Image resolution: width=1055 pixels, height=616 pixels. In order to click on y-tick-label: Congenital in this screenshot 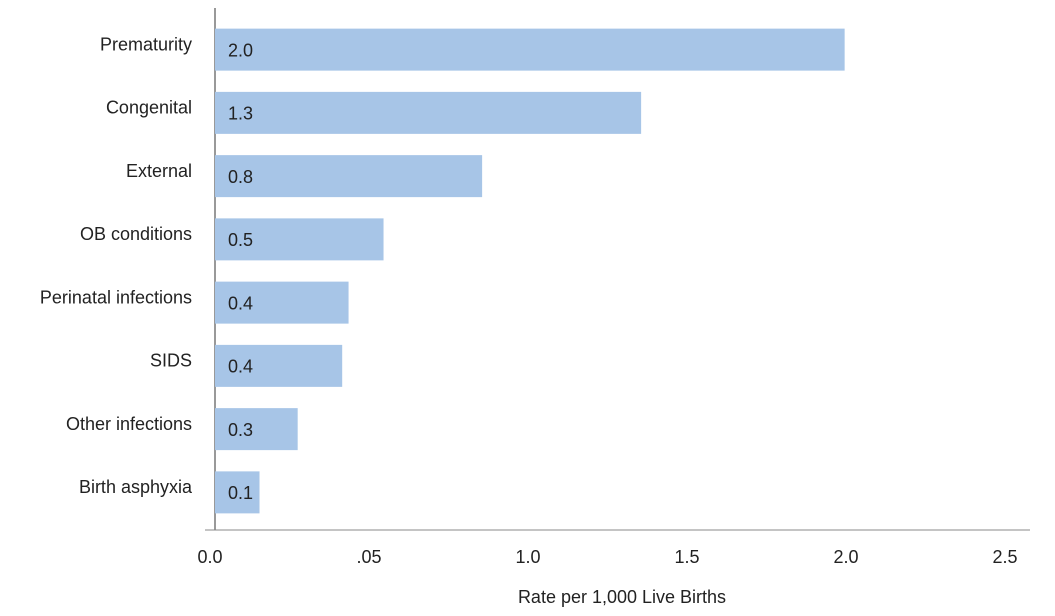, I will do `click(149, 108)`.